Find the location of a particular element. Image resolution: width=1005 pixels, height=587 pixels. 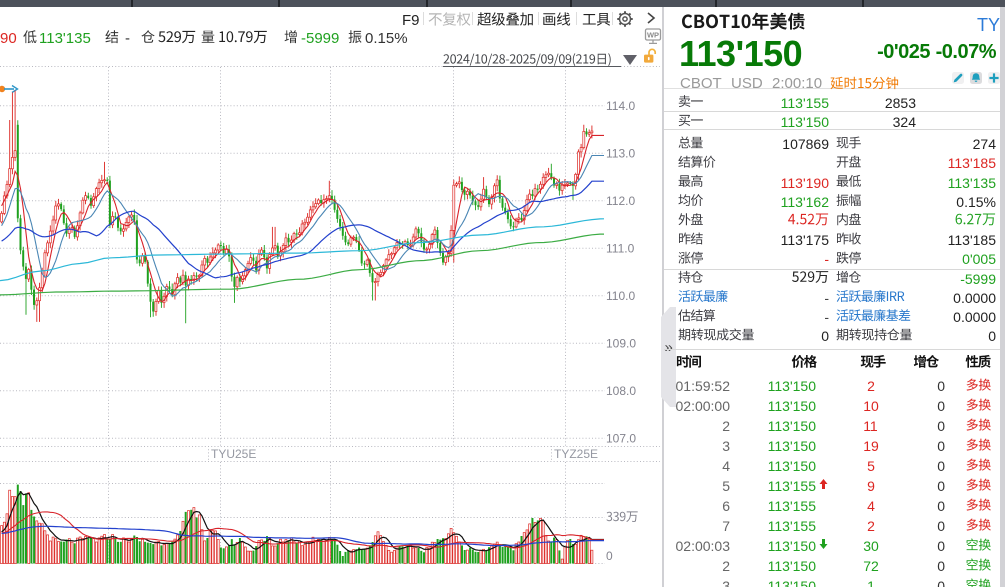

svg-text: 110.0 is located at coordinates (620, 296).